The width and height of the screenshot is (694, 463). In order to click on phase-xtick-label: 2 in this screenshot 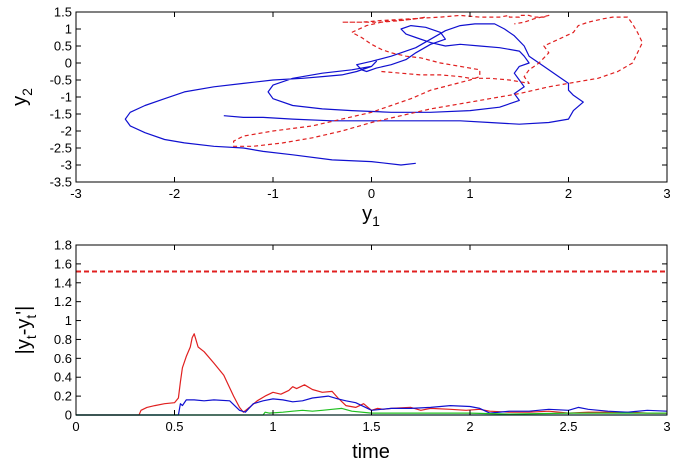, I will do `click(568, 193)`.